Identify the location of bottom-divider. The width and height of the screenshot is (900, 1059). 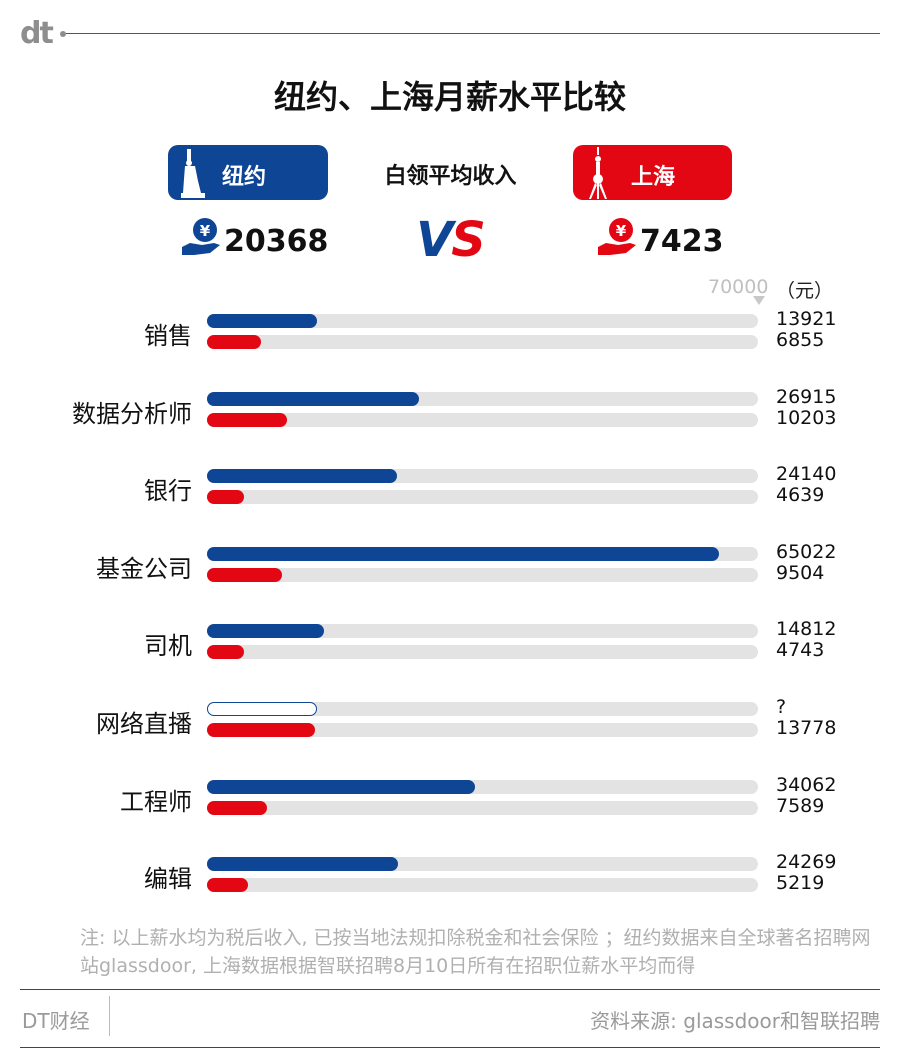
(450, 1047).